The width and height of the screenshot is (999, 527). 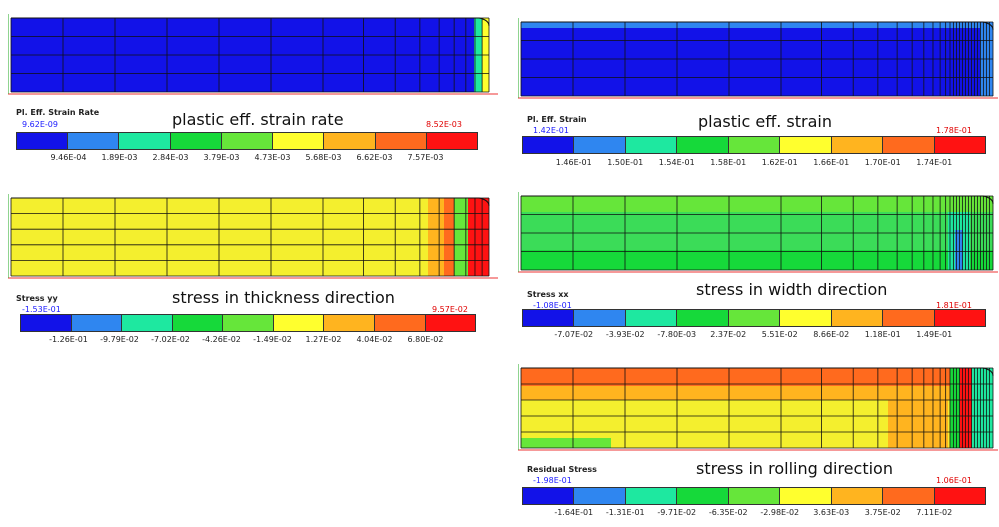 I want to click on tick-label: 2.84E-03, so click(x=170, y=157).